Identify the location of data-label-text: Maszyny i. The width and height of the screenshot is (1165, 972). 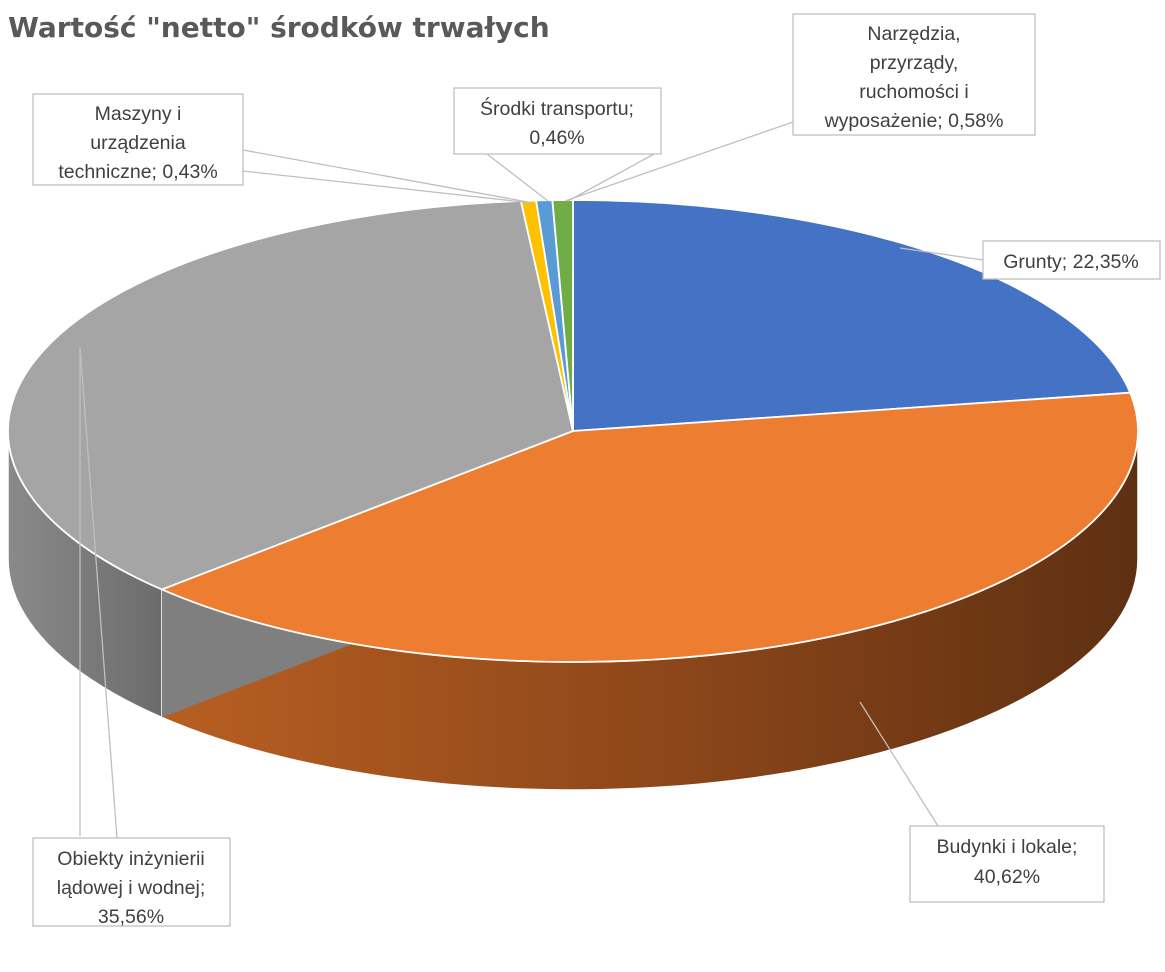
(138, 114).